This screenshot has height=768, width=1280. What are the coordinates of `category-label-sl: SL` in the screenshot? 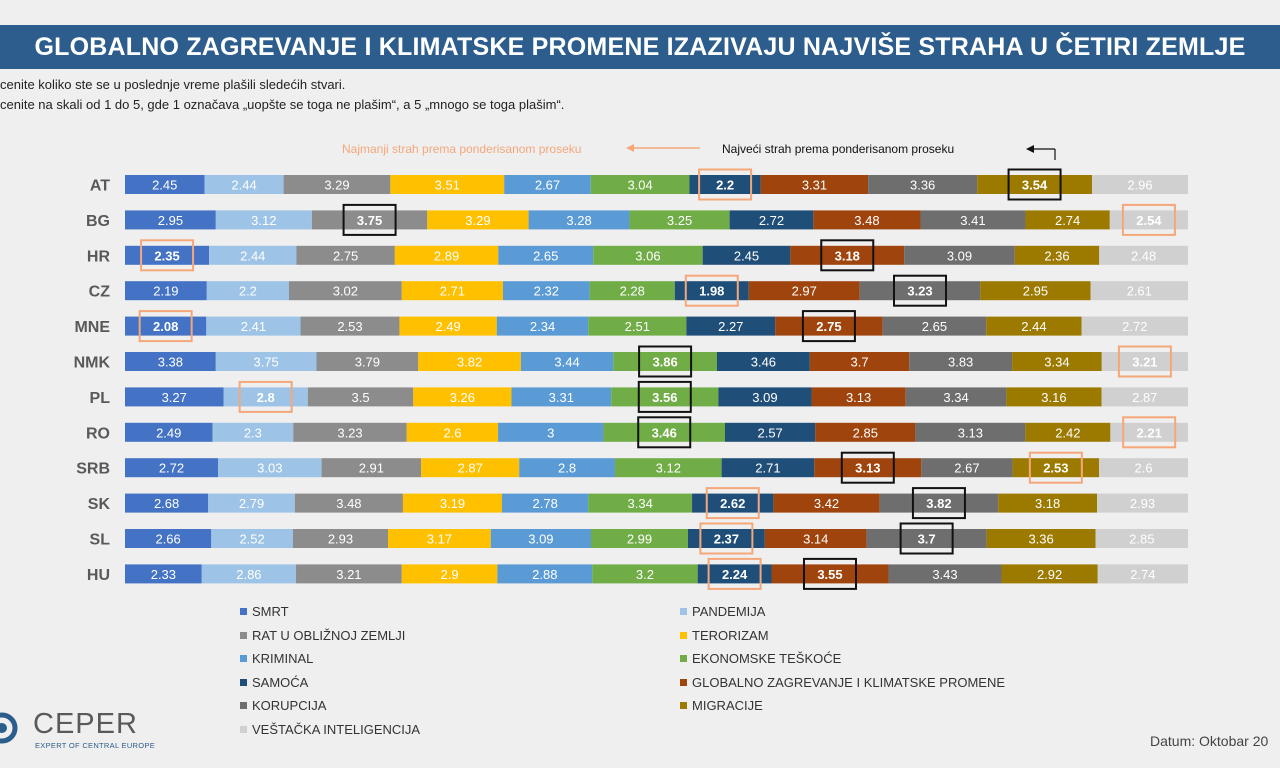 It's located at (100, 540).